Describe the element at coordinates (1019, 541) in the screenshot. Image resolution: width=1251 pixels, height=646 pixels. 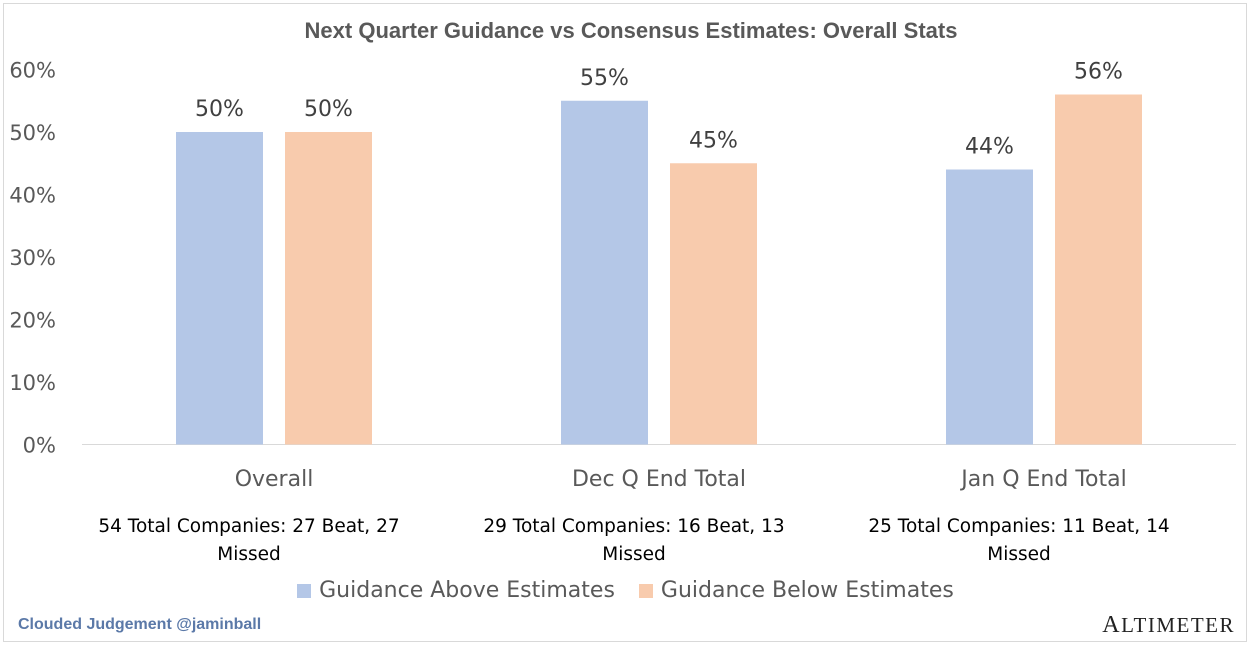
I see `category-note: 25 Total Companies: 11 Beat, 14 Missed` at that location.